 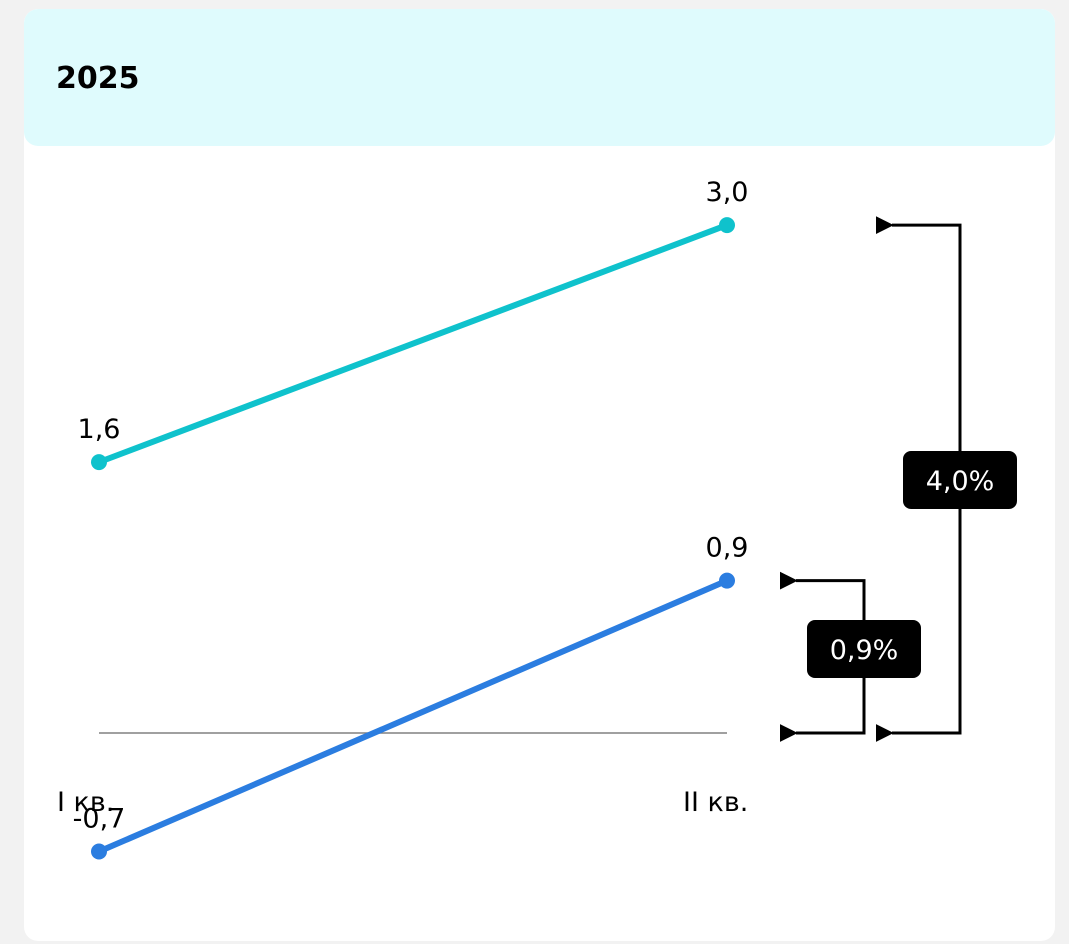 What do you see at coordinates (727, 192) in the screenshot?
I see `data-label-0-1: 3,0` at bounding box center [727, 192].